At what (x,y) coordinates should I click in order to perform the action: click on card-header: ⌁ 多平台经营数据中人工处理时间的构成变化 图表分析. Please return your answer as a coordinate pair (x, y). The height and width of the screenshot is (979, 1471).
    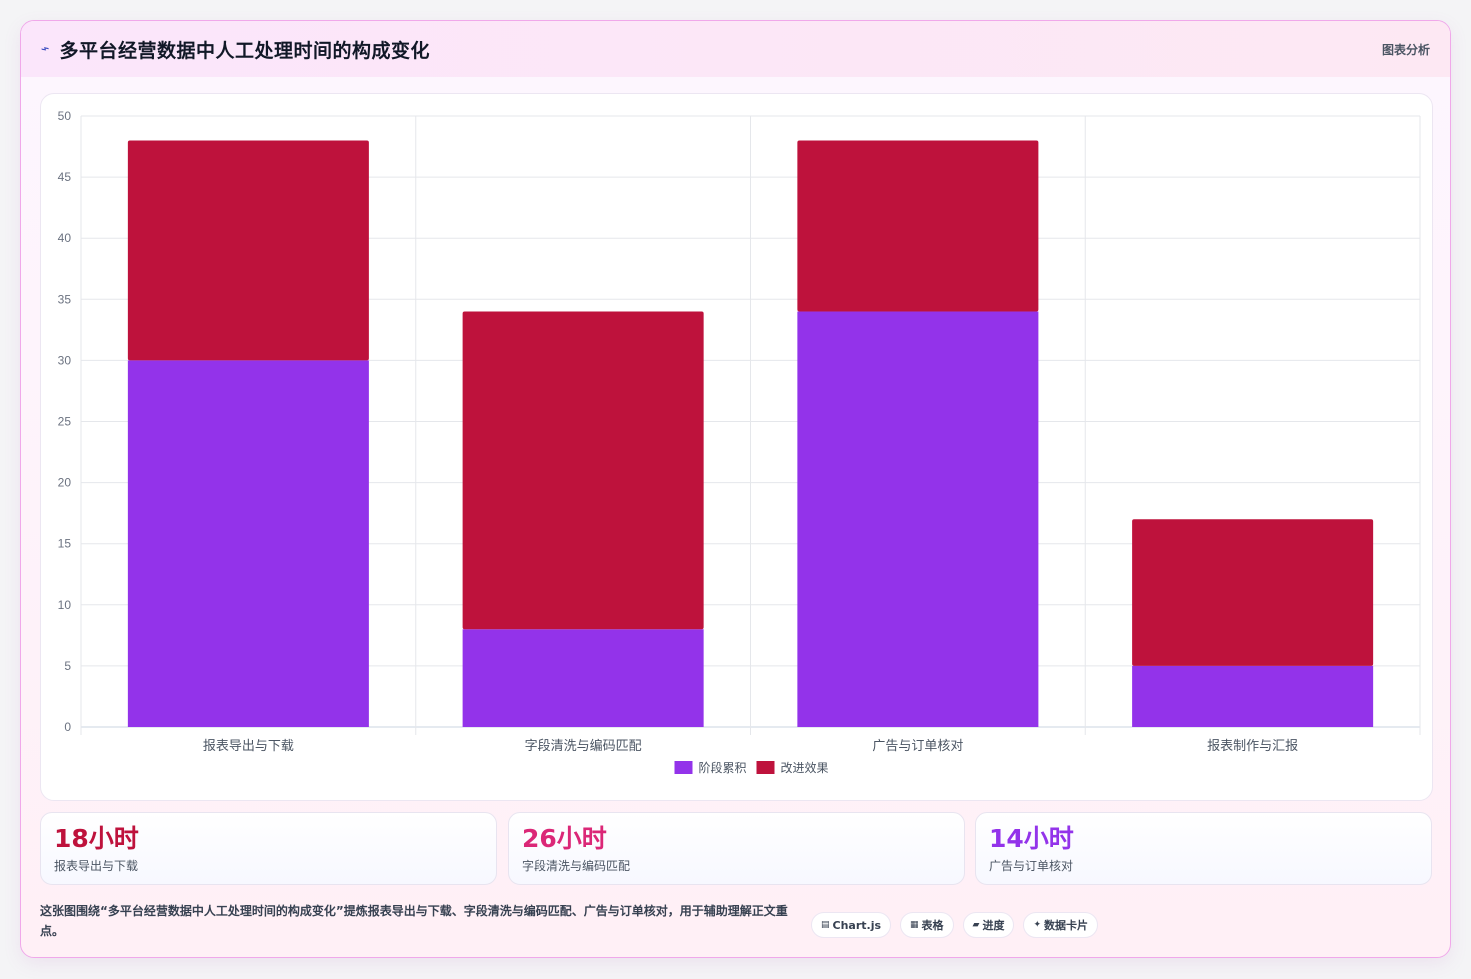
    Looking at the image, I should click on (735, 49).